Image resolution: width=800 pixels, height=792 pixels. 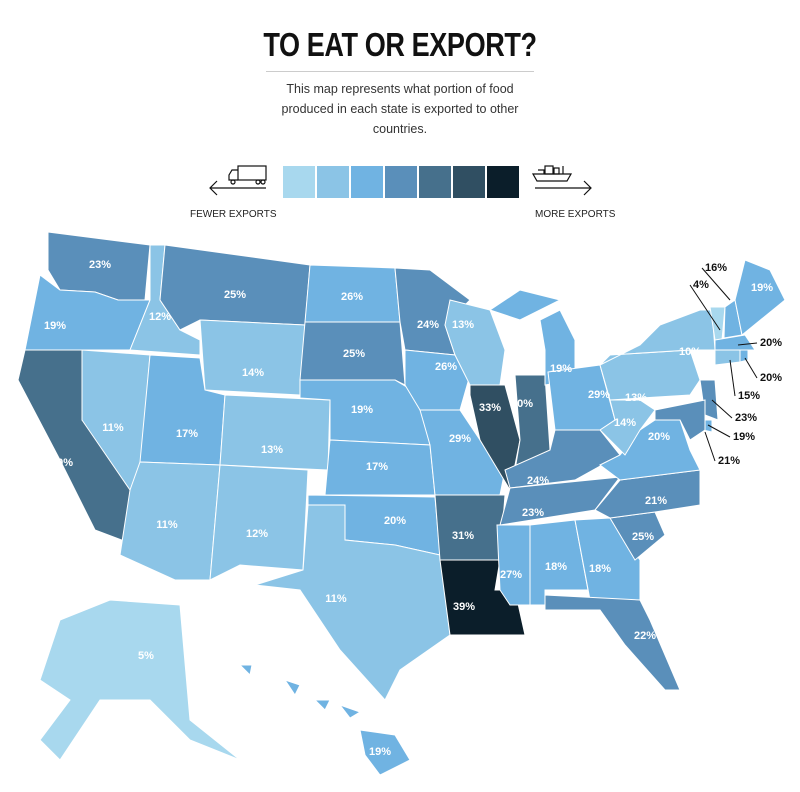 I want to click on state-value-wv: 14%, so click(x=625, y=423).